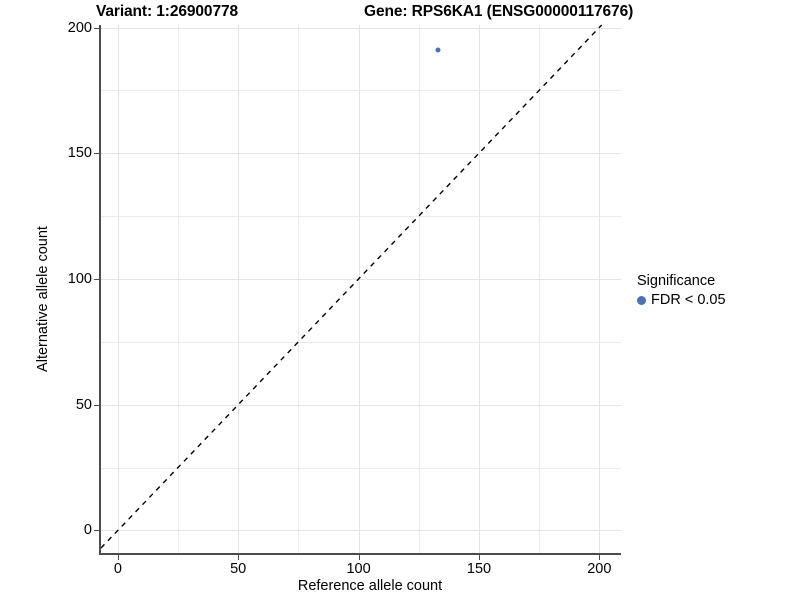 Image resolution: width=800 pixels, height=600 pixels. I want to click on legend: Significance FDR < 0.05, so click(714, 291).